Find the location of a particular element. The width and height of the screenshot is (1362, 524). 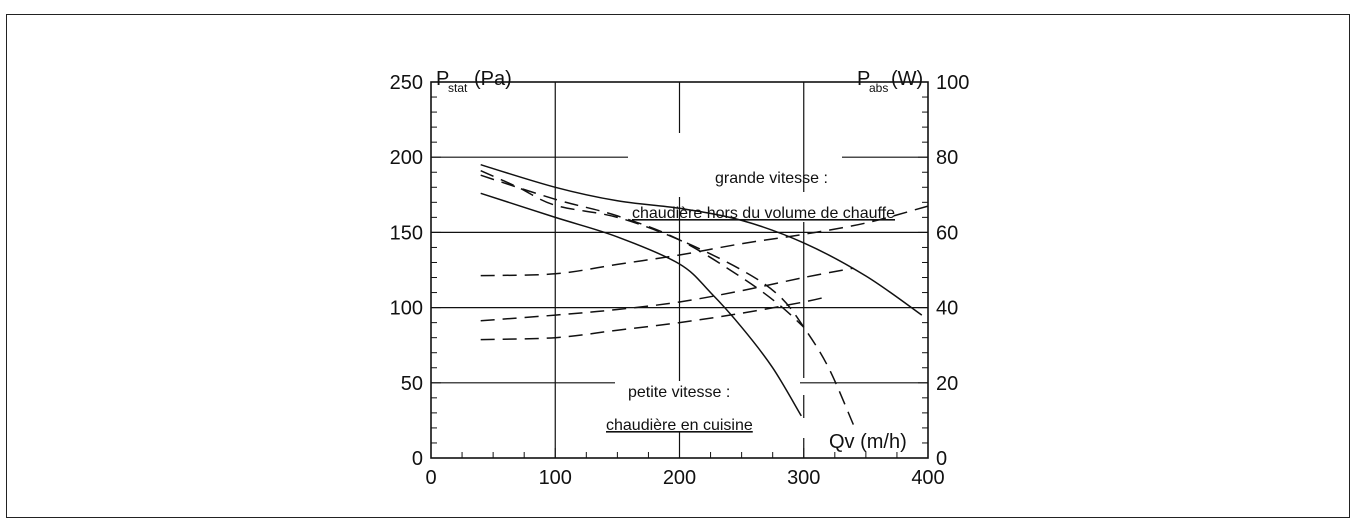

left-axis-title-unit: (Pa) is located at coordinates (493, 79).